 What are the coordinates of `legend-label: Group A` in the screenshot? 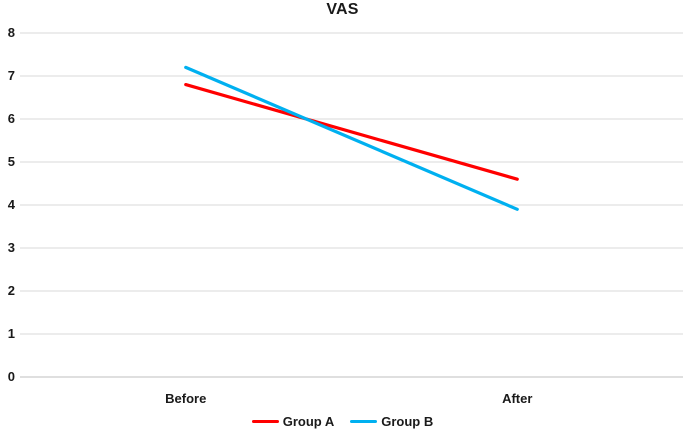 It's located at (308, 421).